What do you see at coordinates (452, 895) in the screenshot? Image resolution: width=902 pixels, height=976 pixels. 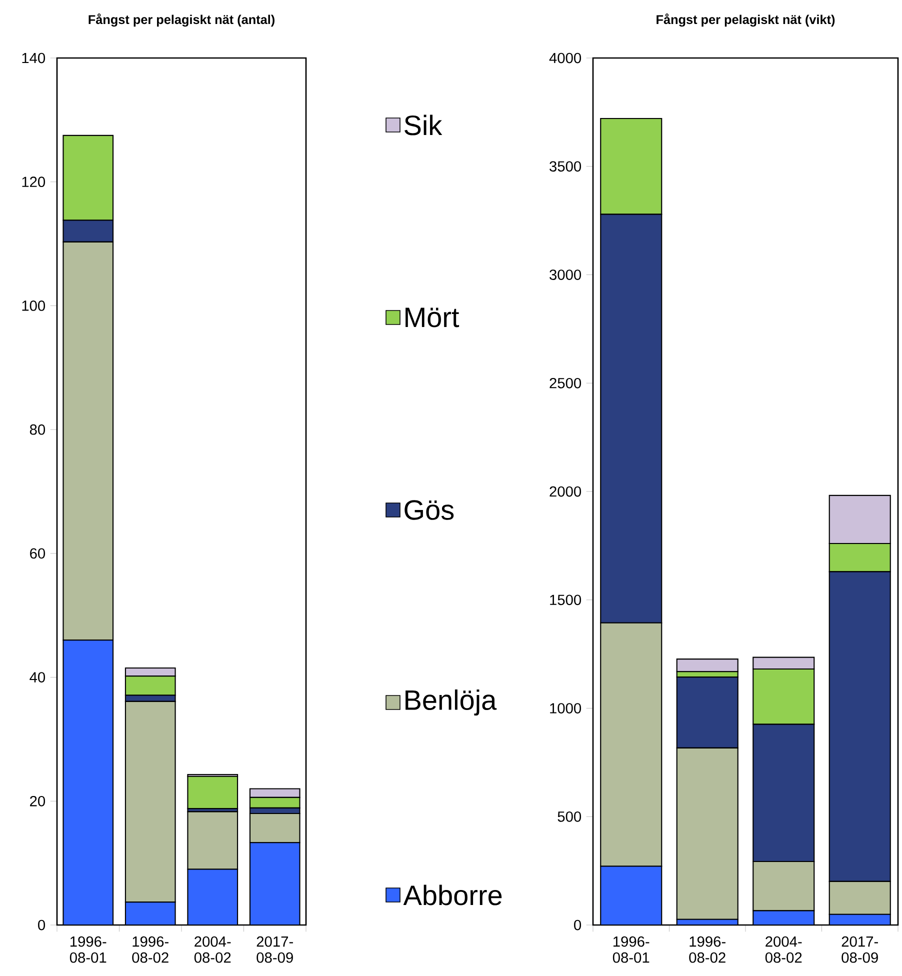 I see `legend-label: Abborre` at bounding box center [452, 895].